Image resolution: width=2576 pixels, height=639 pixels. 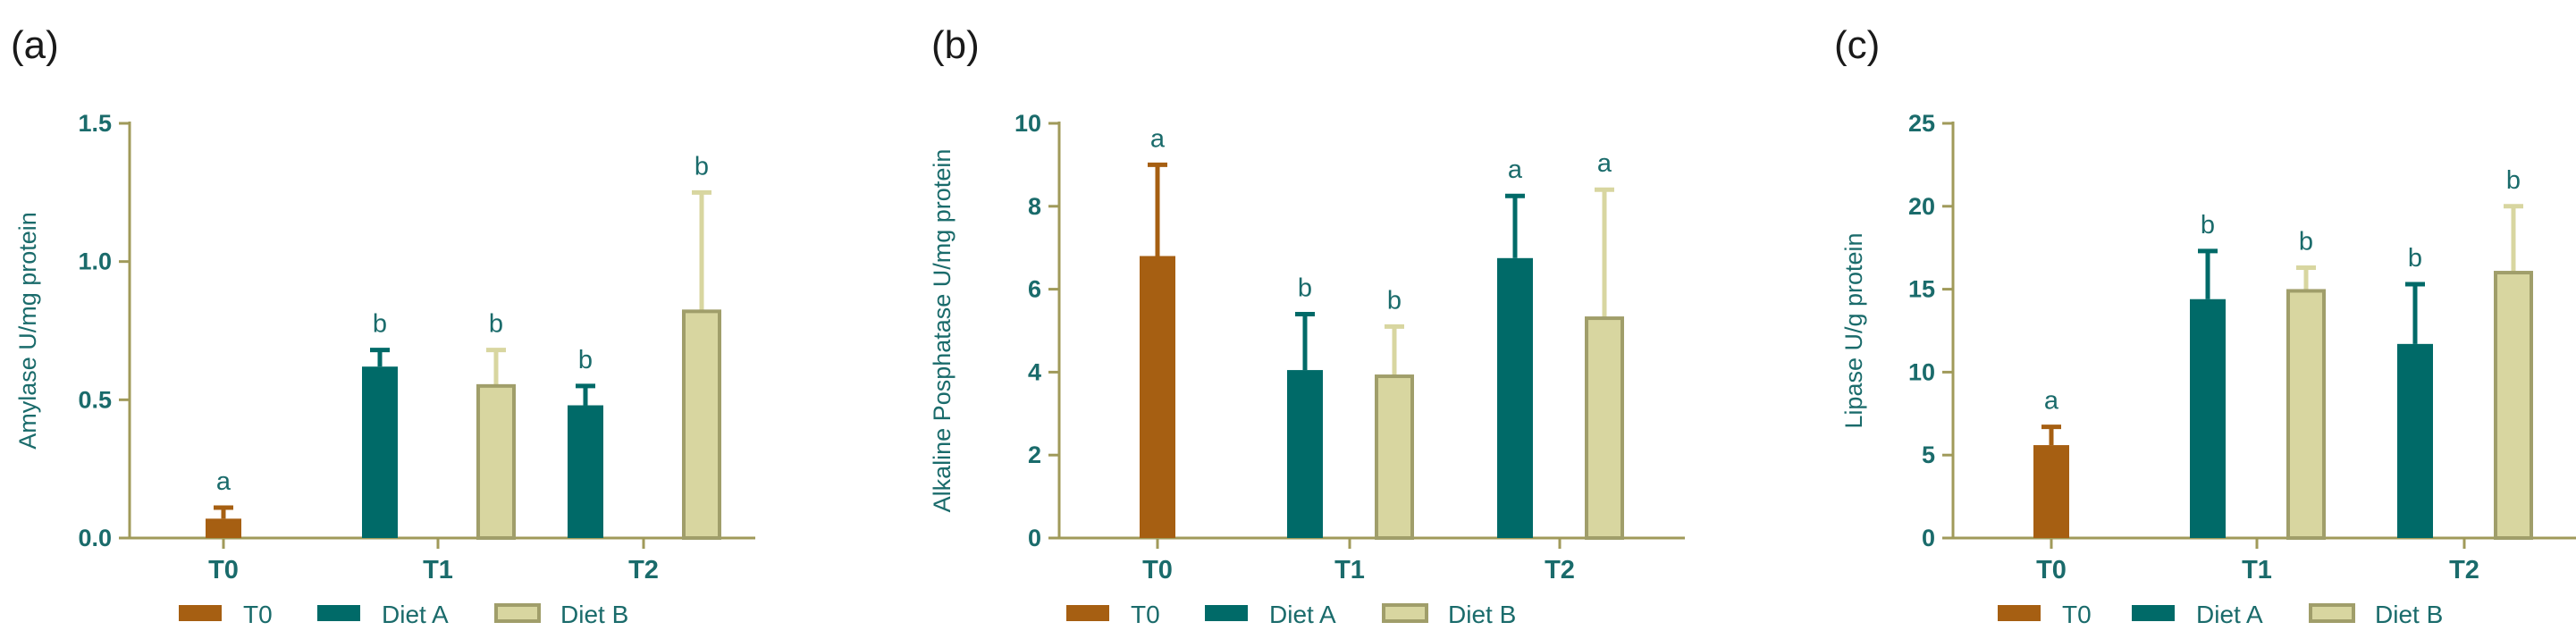 What do you see at coordinates (1854, 330) in the screenshot?
I see `y-axis-title: Lipase U/g protein` at bounding box center [1854, 330].